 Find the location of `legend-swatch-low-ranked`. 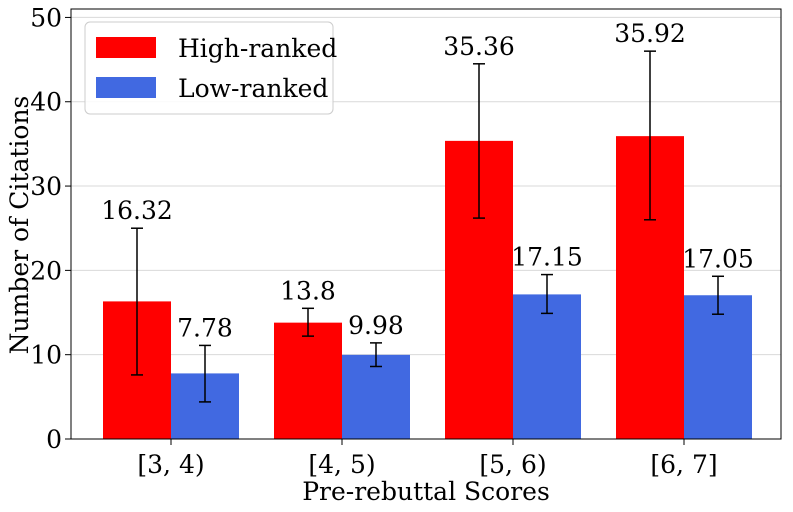

legend-swatch-low-ranked is located at coordinates (126, 87).